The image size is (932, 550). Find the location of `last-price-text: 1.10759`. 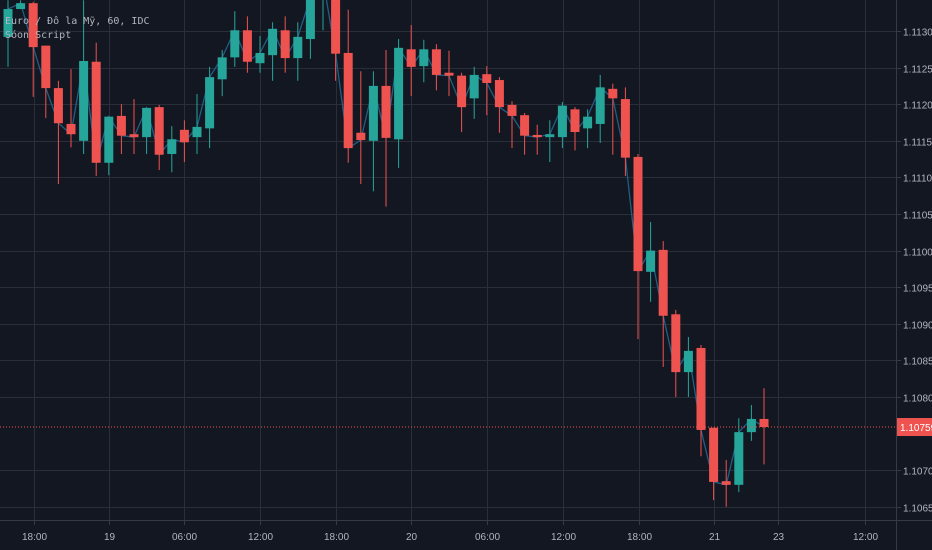

last-price-text: 1.10759 is located at coordinates (916, 428).